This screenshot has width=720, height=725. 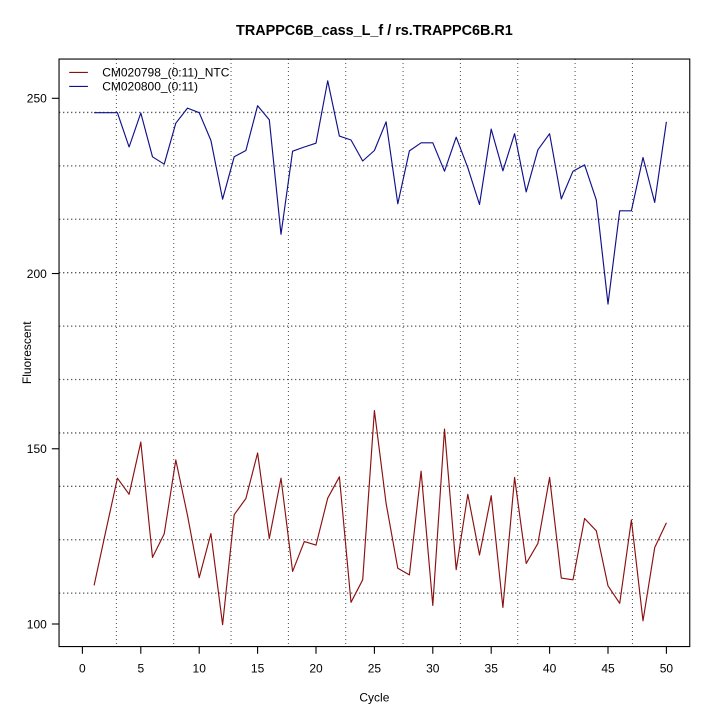 I want to click on svg-text: 30, so click(x=433, y=668).